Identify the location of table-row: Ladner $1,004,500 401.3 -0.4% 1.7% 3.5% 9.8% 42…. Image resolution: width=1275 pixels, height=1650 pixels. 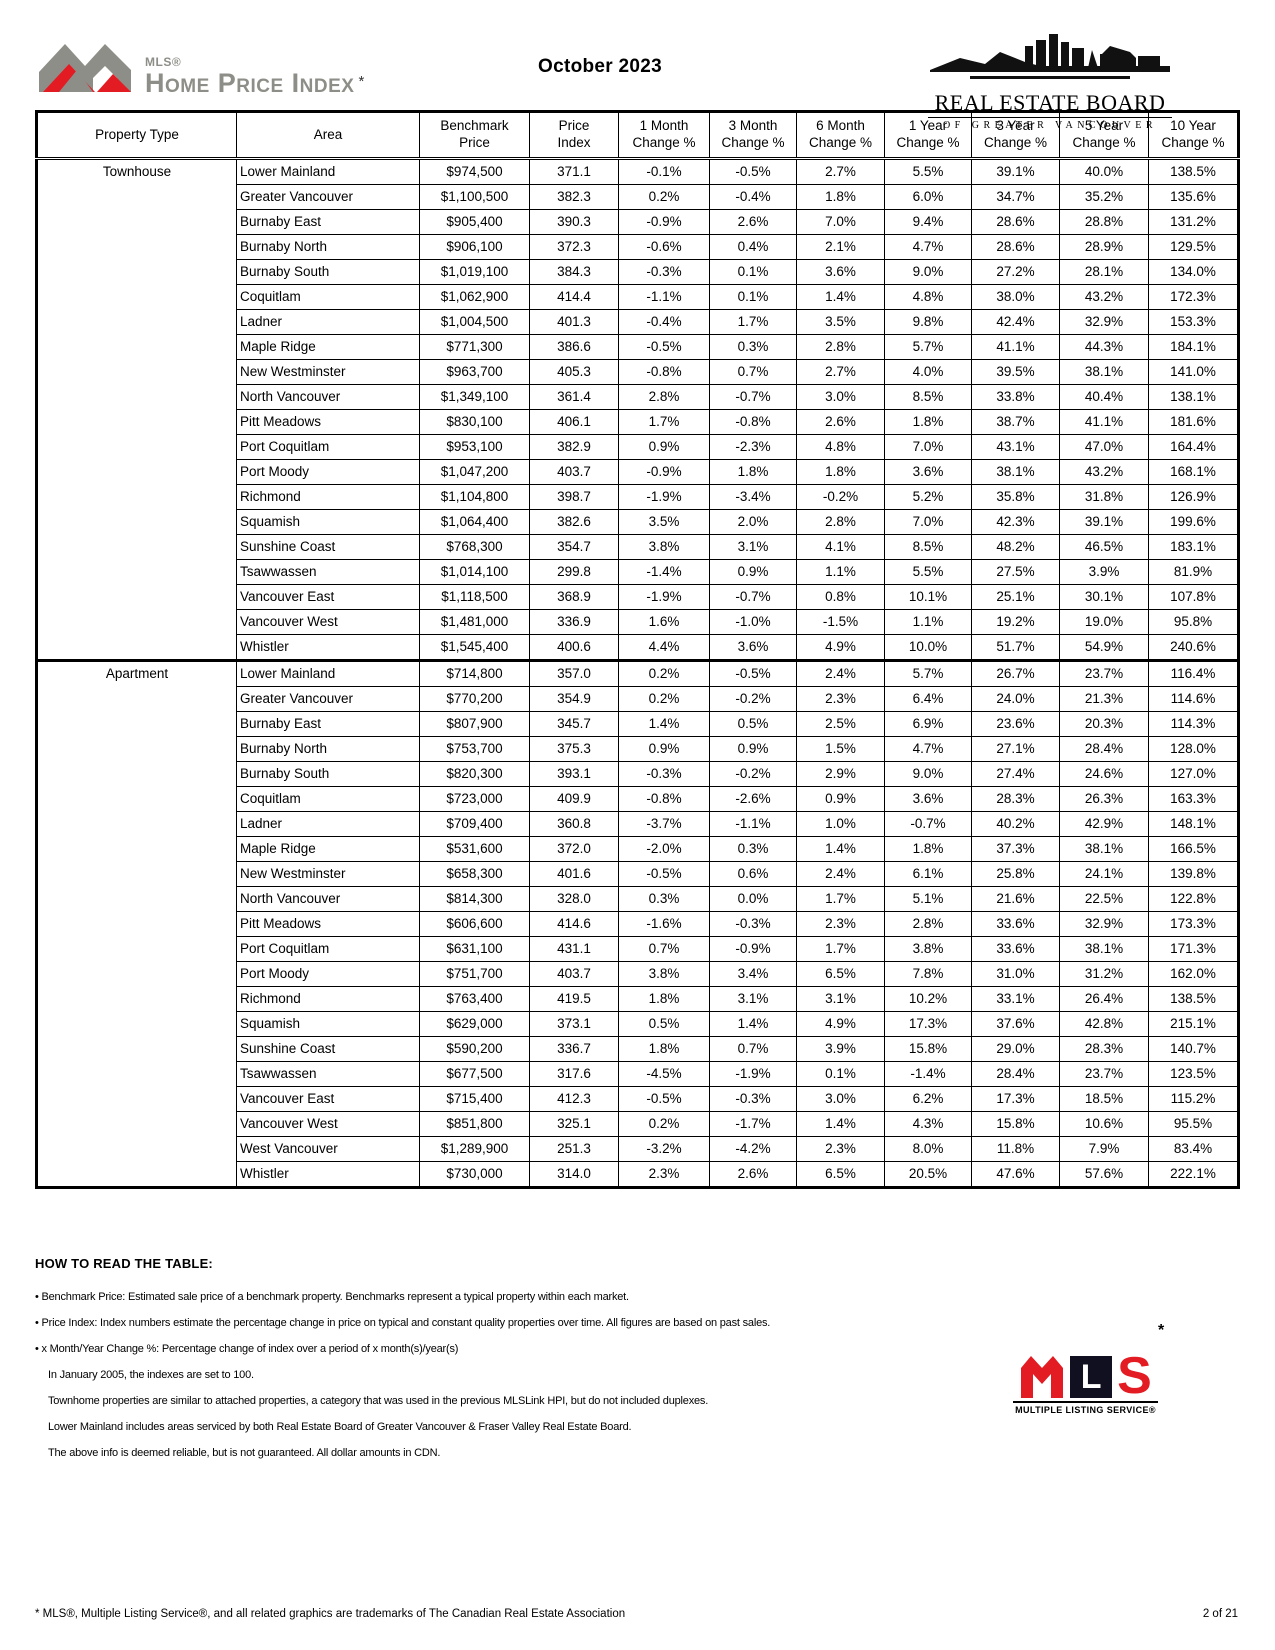
(638, 322).